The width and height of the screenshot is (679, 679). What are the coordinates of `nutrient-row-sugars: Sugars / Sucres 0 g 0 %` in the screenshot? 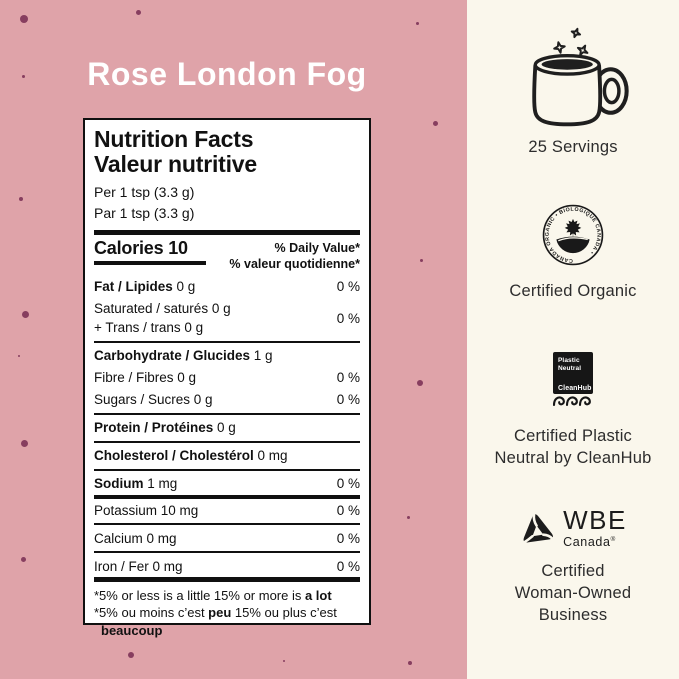 It's located at (227, 399).